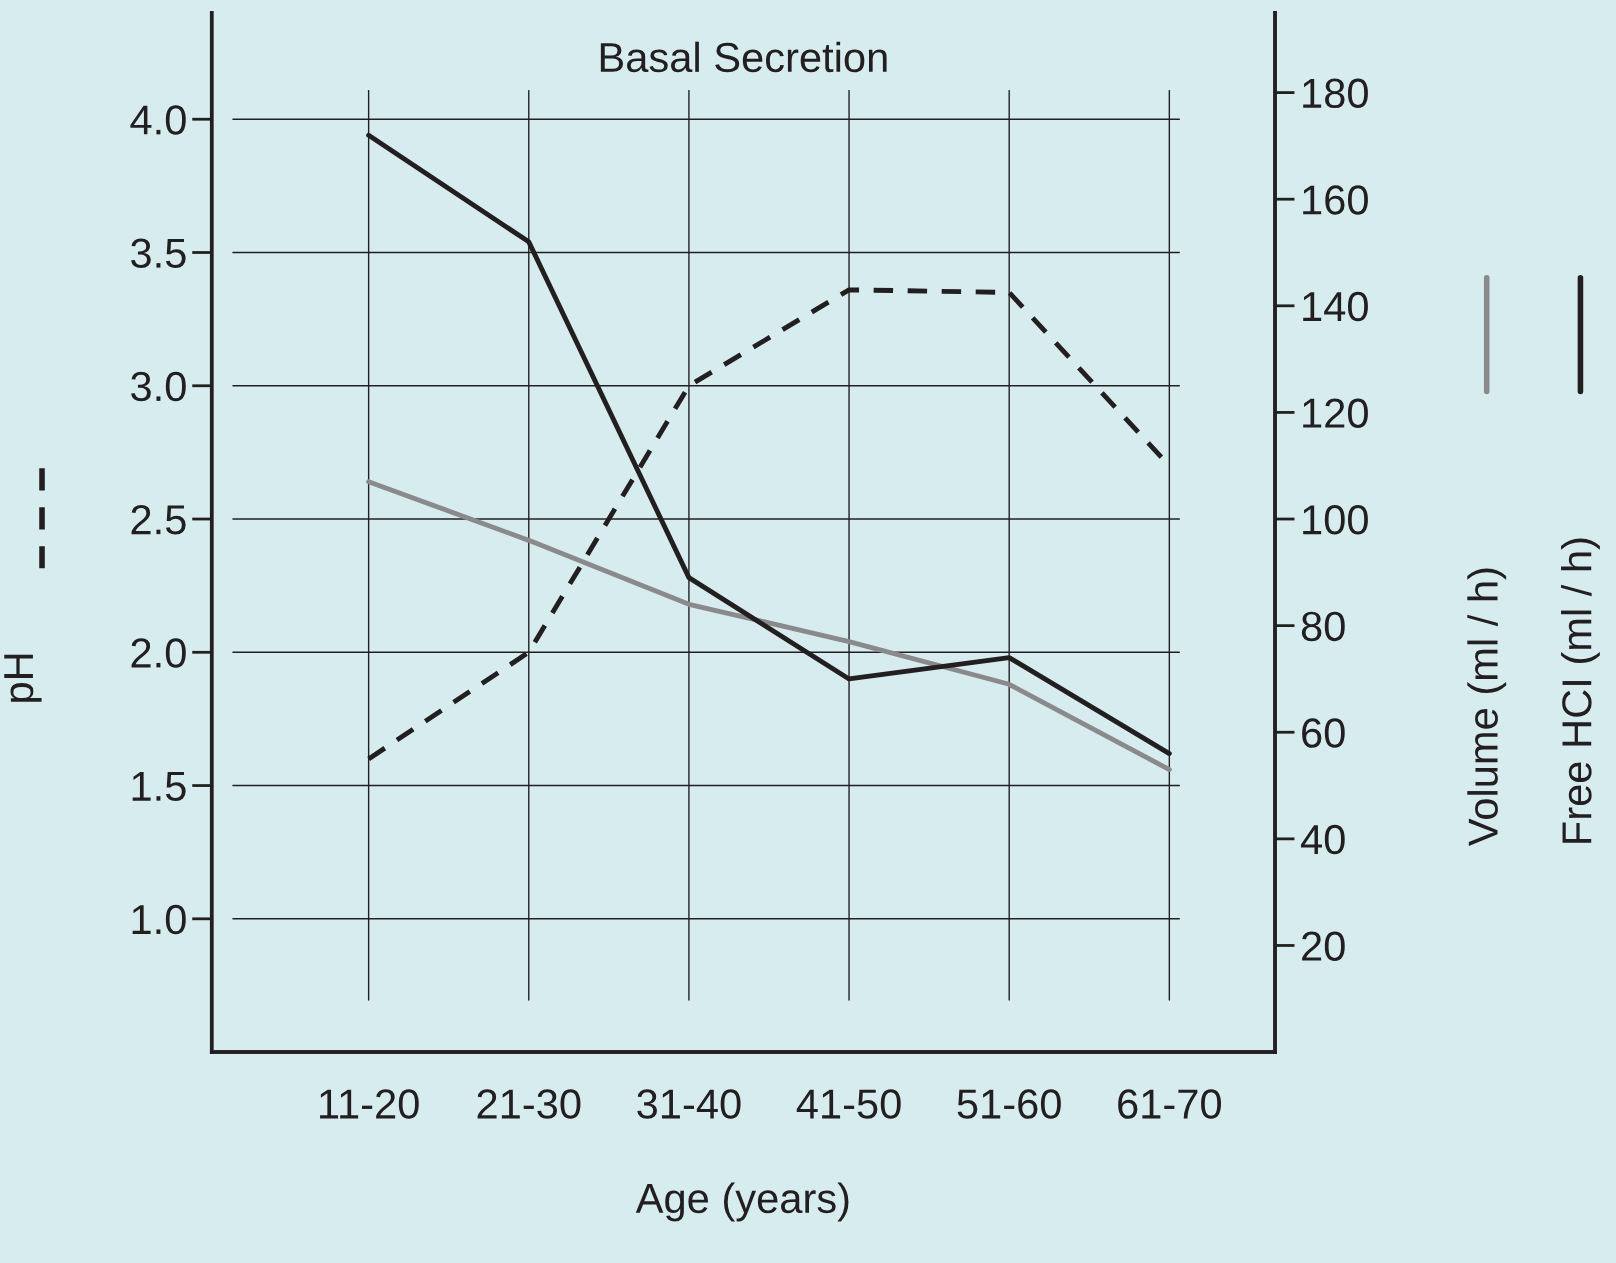  What do you see at coordinates (1580, 690) in the screenshot?
I see `text: Free HCI (ml / h)` at bounding box center [1580, 690].